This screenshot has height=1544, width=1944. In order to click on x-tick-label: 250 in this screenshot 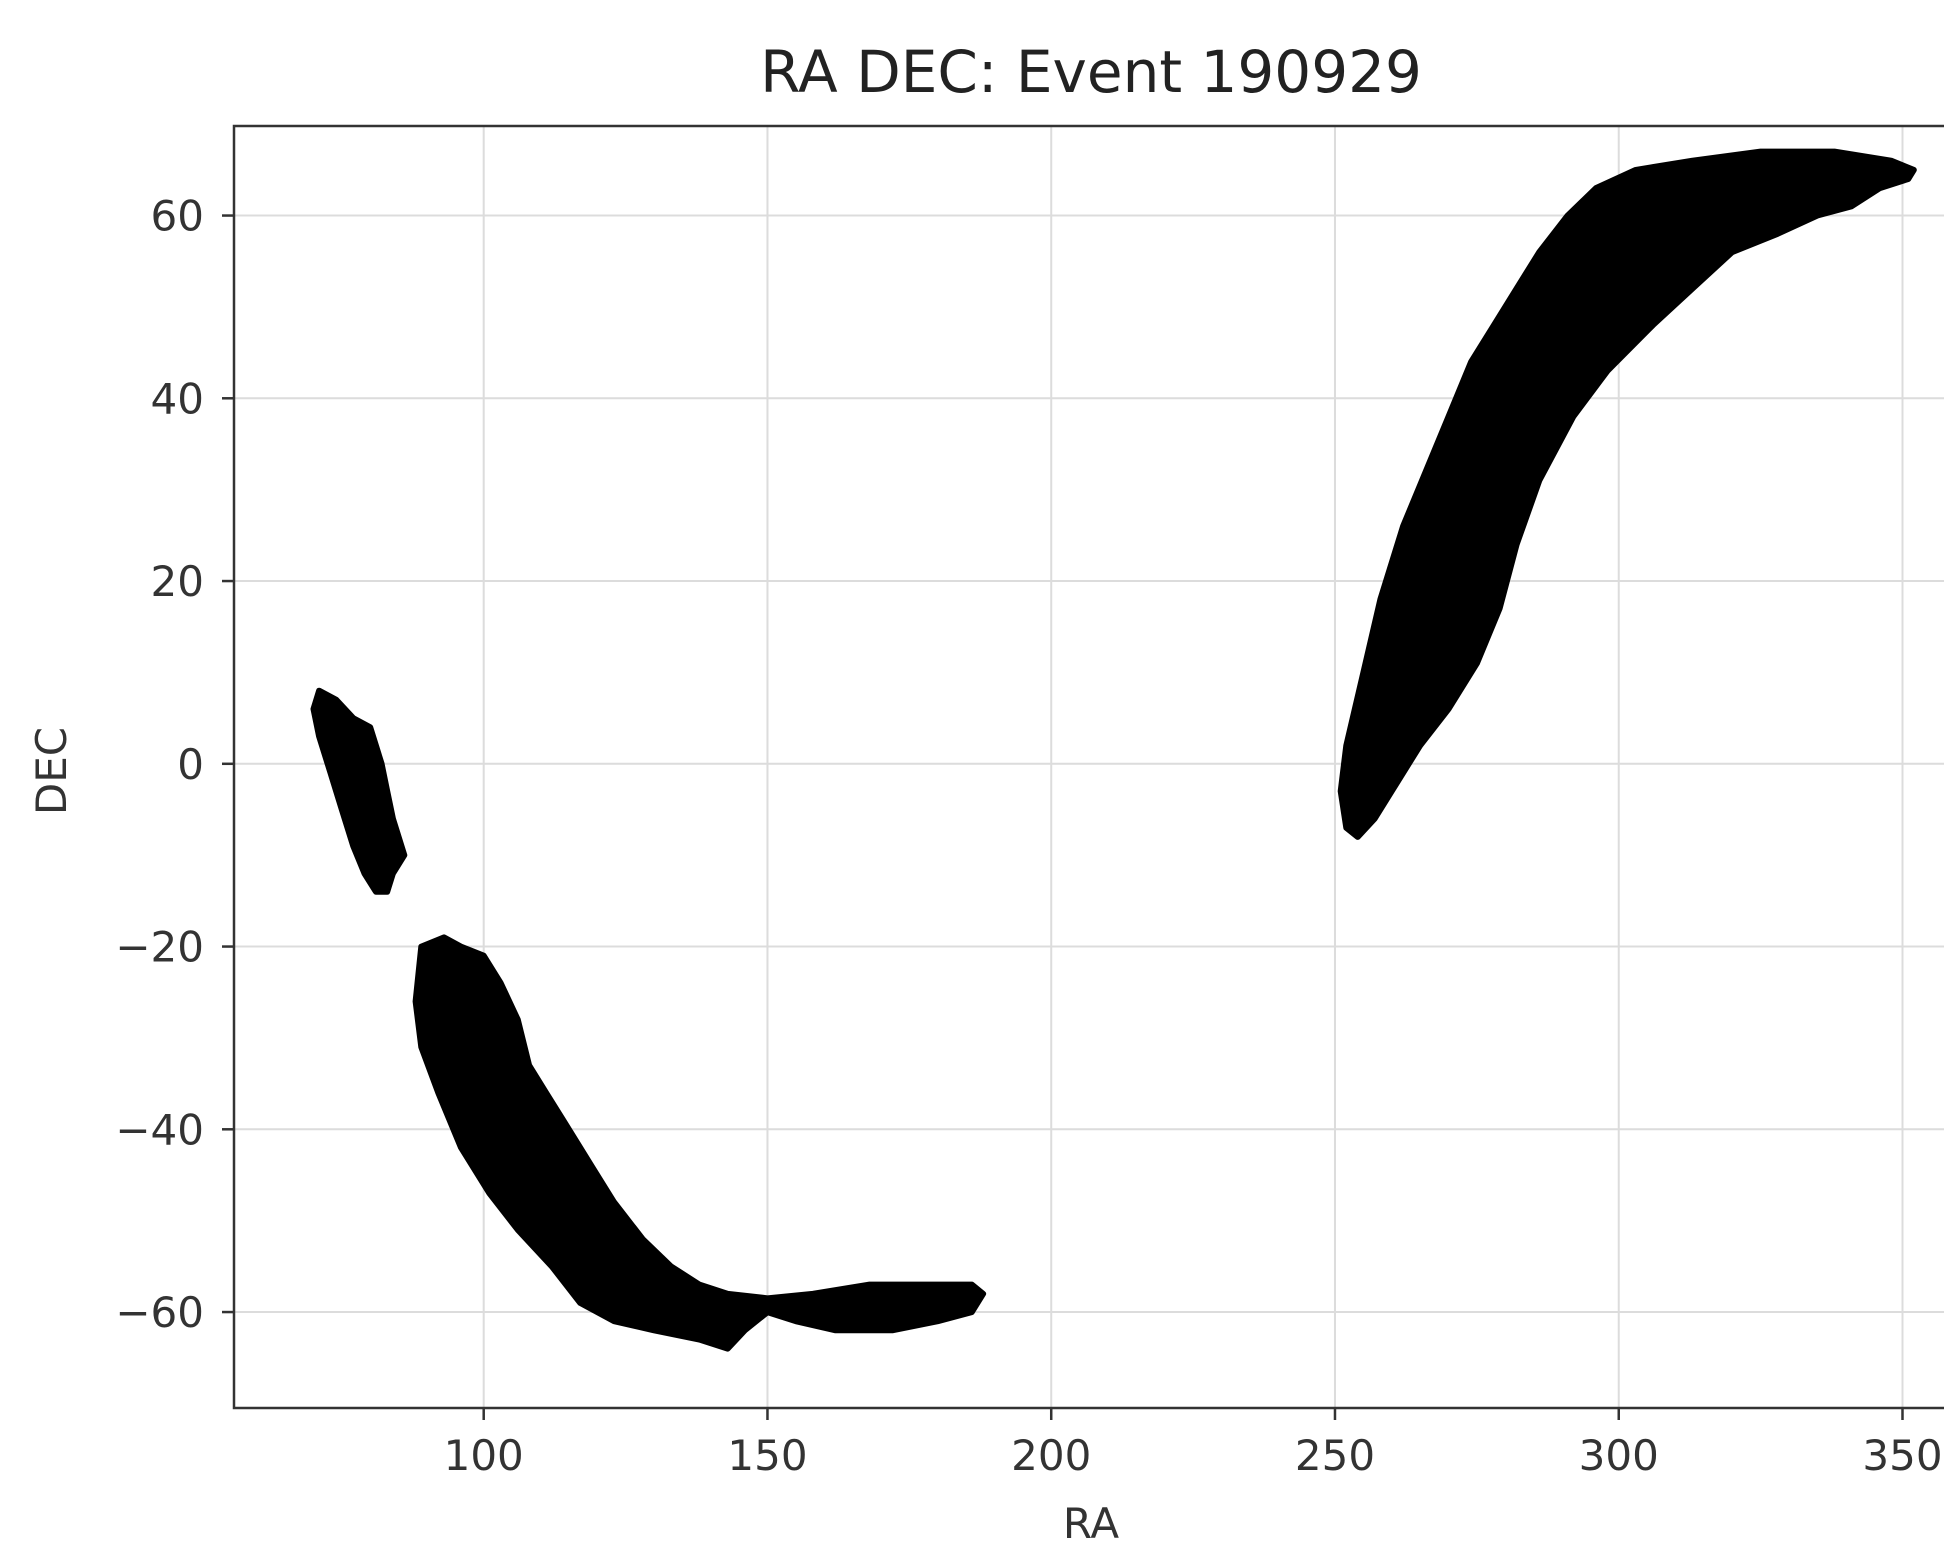, I will do `click(1335, 1455)`.